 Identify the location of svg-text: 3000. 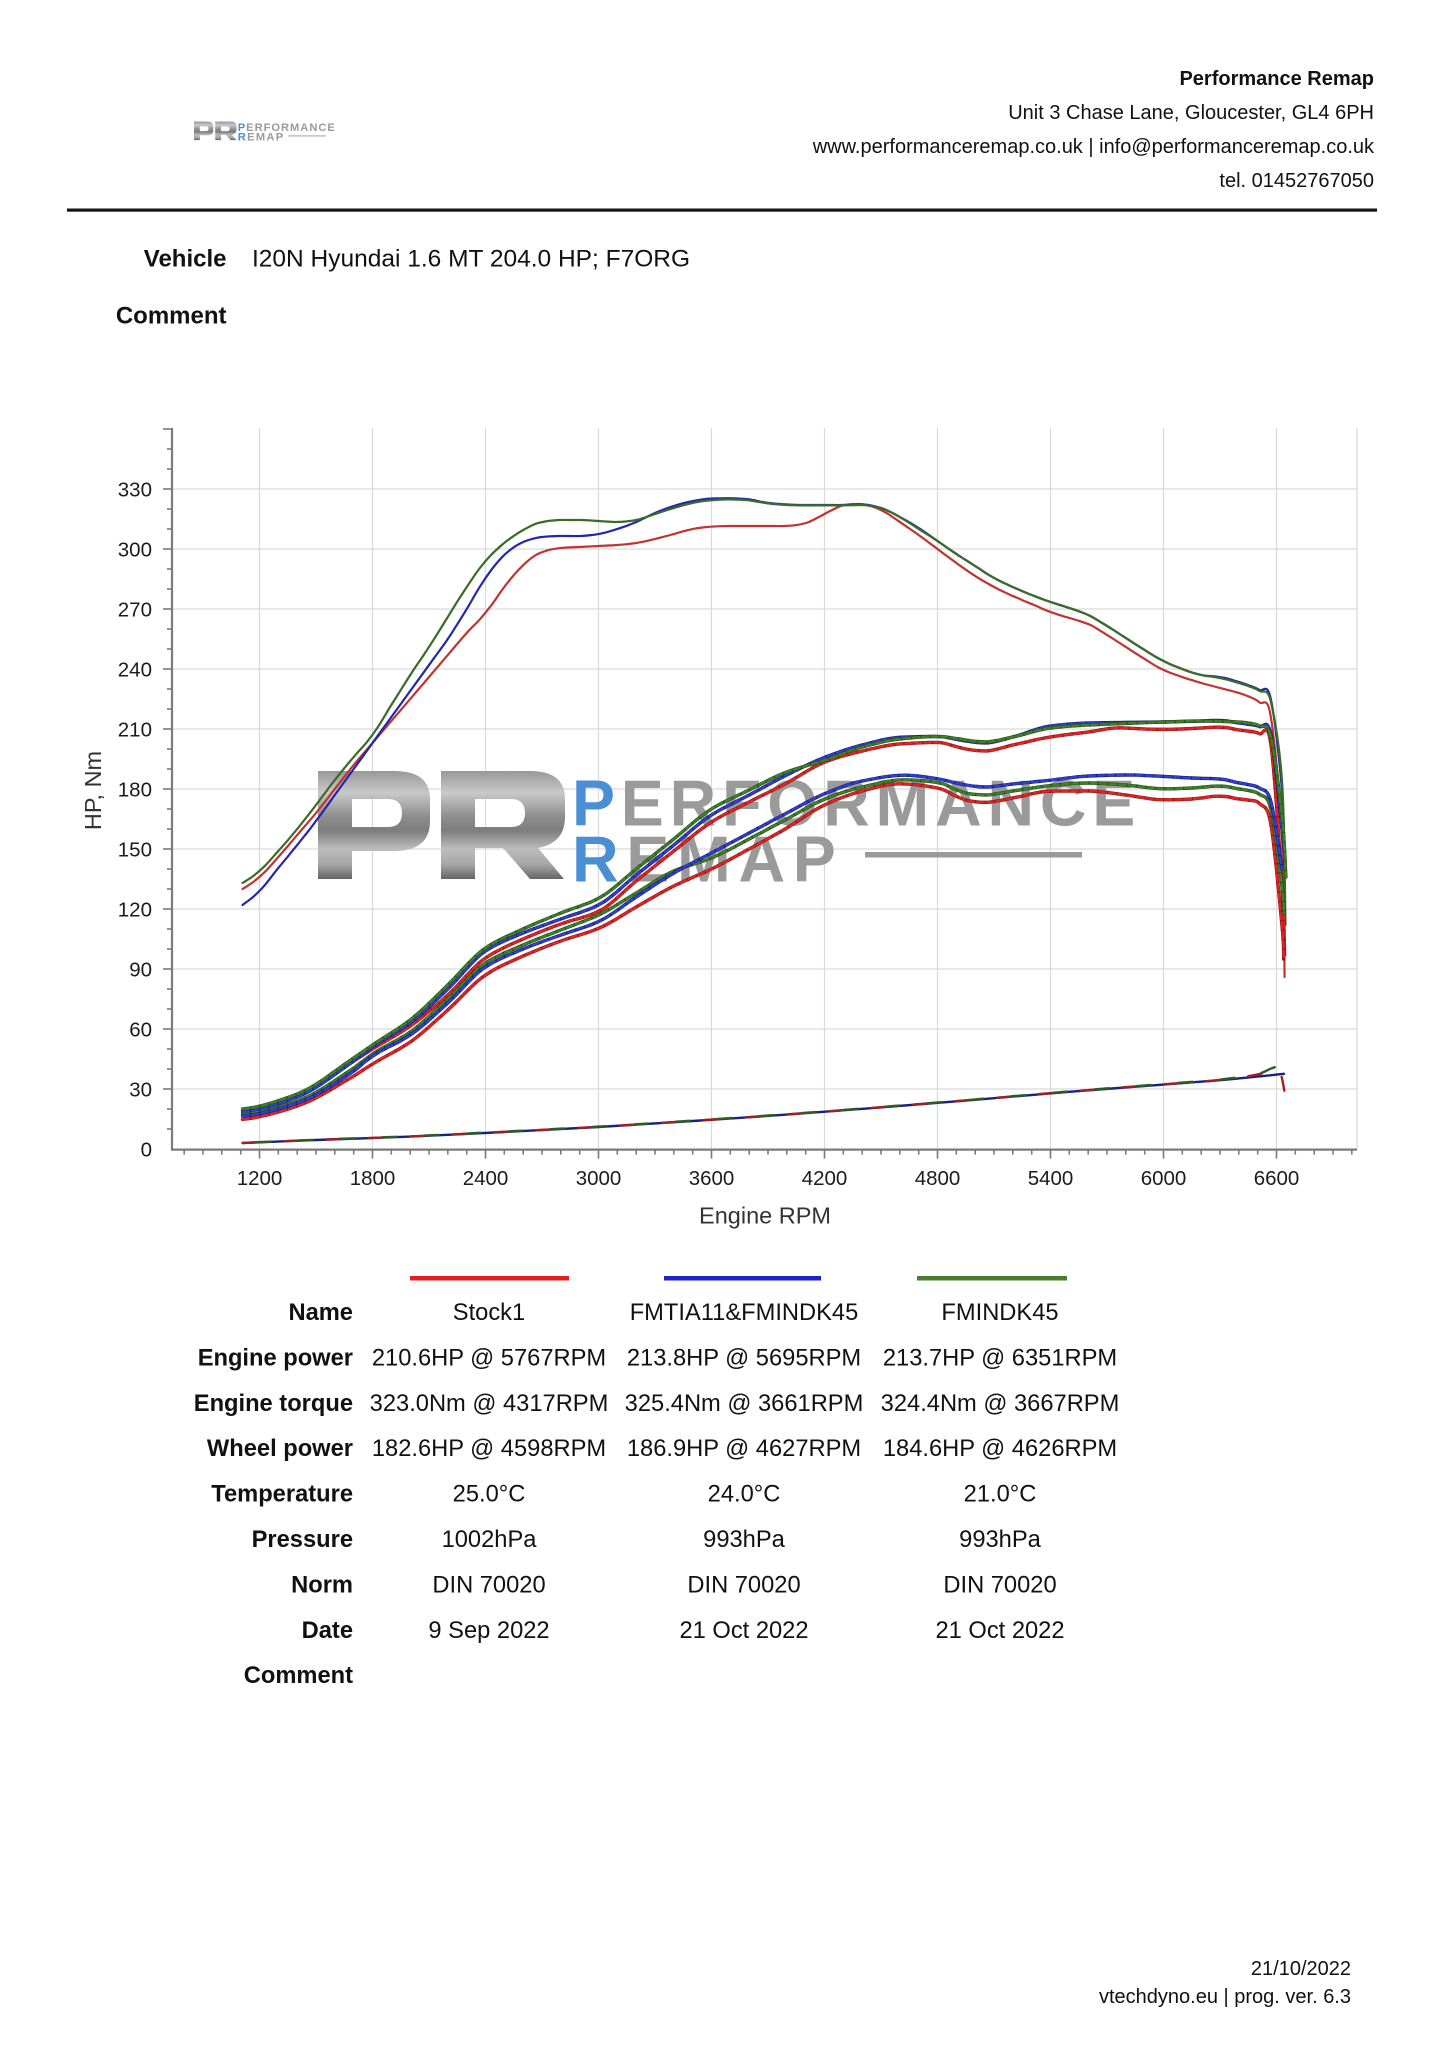
(599, 1178).